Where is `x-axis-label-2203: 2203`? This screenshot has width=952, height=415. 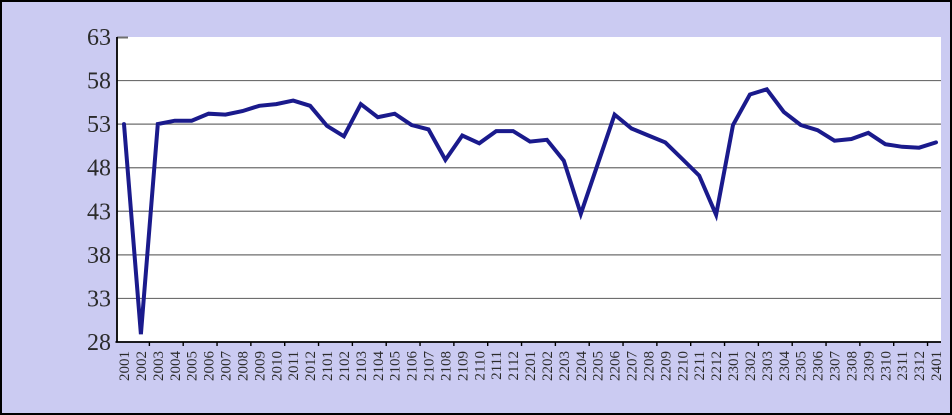
x-axis-label-2203: 2203 is located at coordinates (565, 366).